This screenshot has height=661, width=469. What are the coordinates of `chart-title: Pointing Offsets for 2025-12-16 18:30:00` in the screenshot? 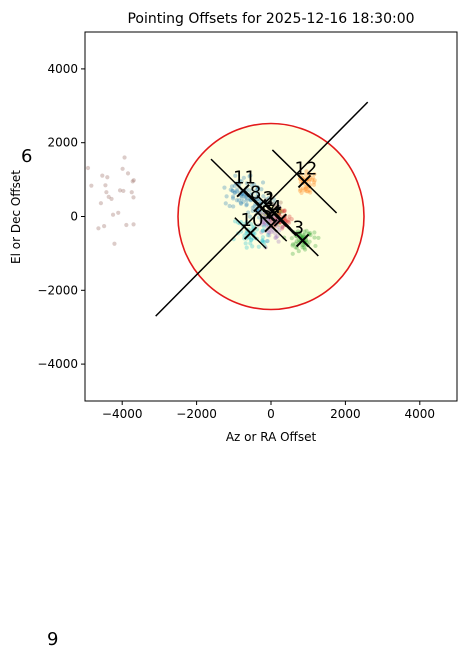 It's located at (270, 19).